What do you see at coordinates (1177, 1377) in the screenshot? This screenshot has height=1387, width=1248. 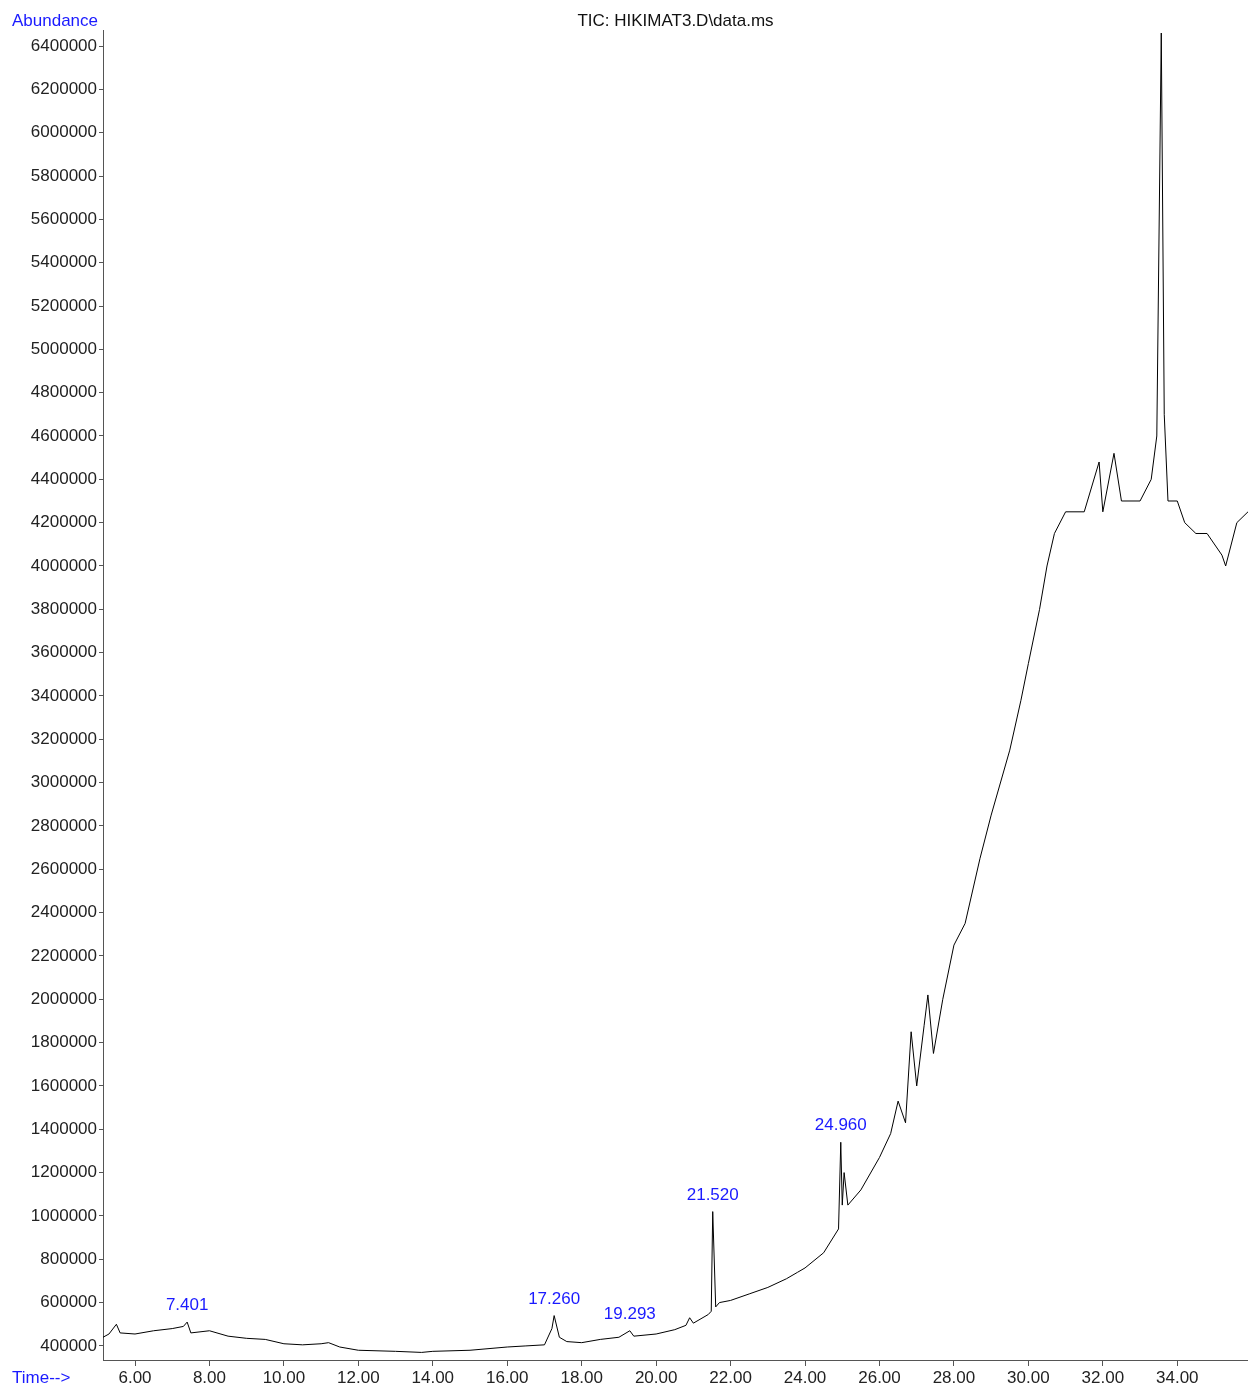 I see `x-tick-label: 34.00` at bounding box center [1177, 1377].